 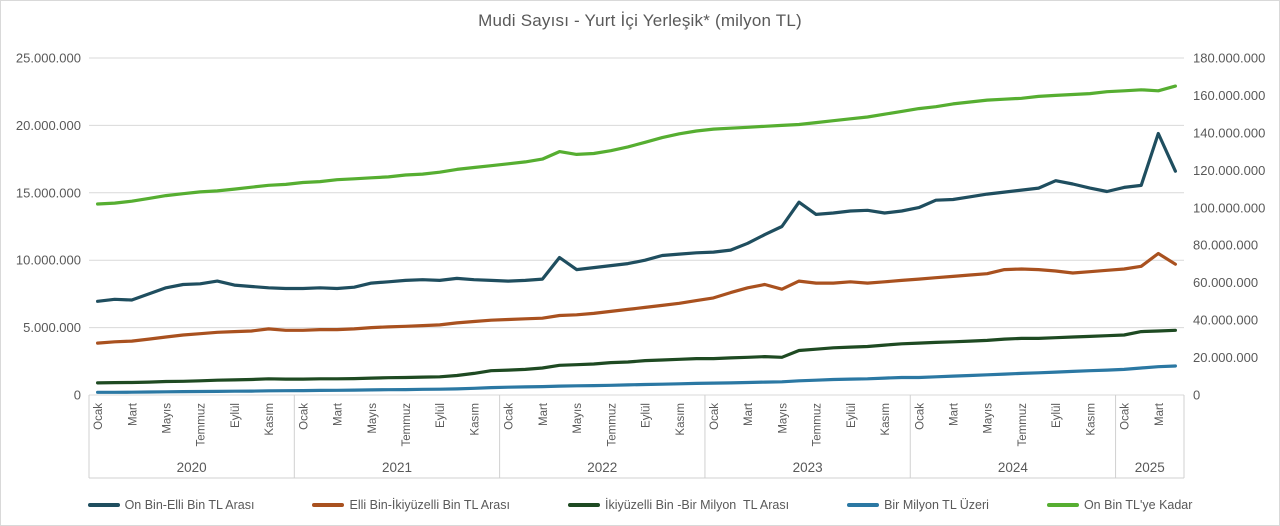 I want to click on year-label: 2023, so click(x=808, y=467).